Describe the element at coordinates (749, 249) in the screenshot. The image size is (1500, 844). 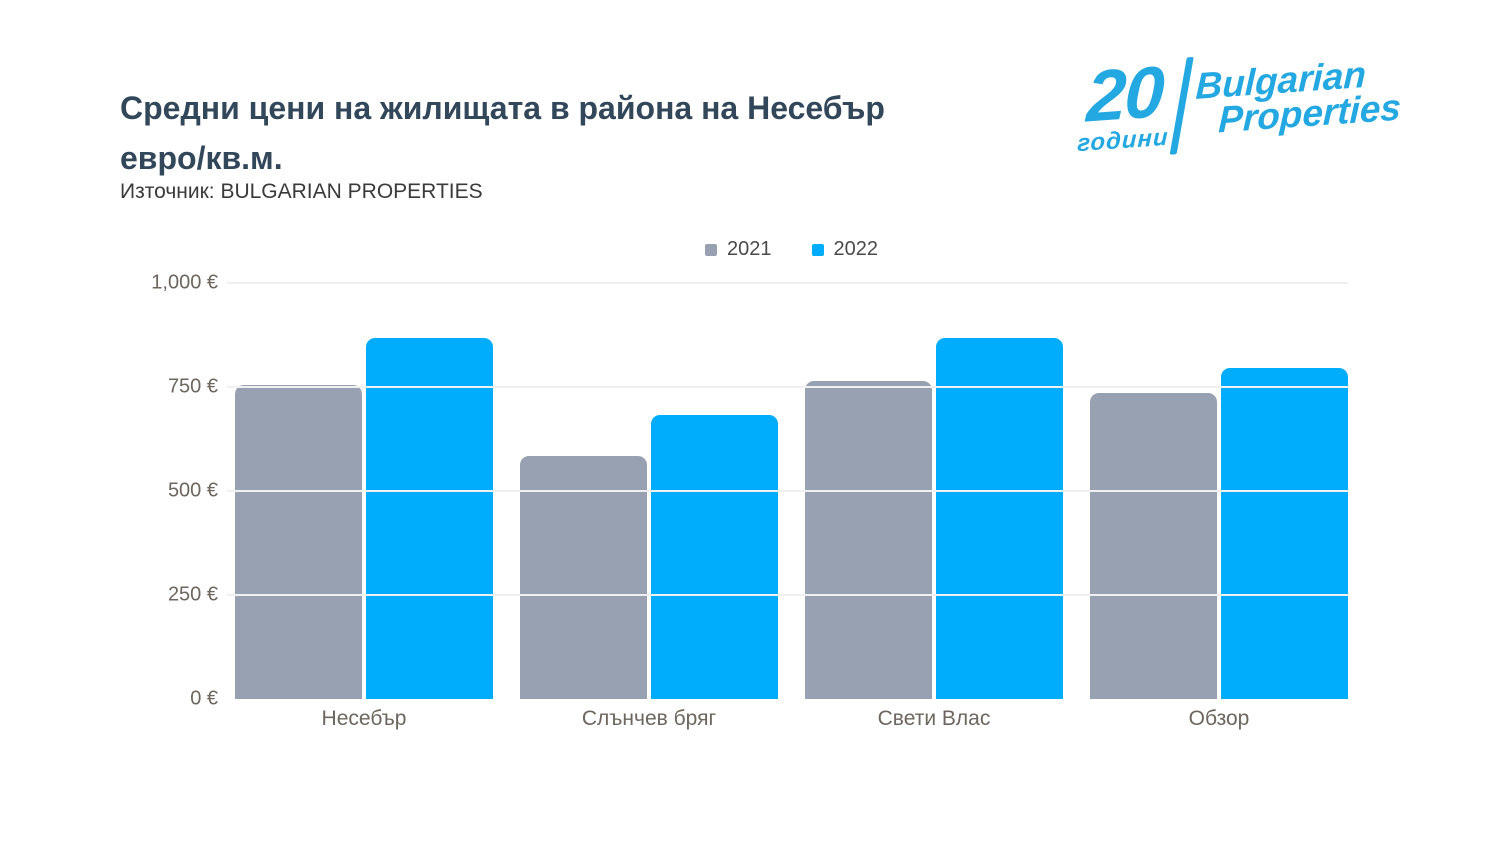
I see `legend-label: 2021` at that location.